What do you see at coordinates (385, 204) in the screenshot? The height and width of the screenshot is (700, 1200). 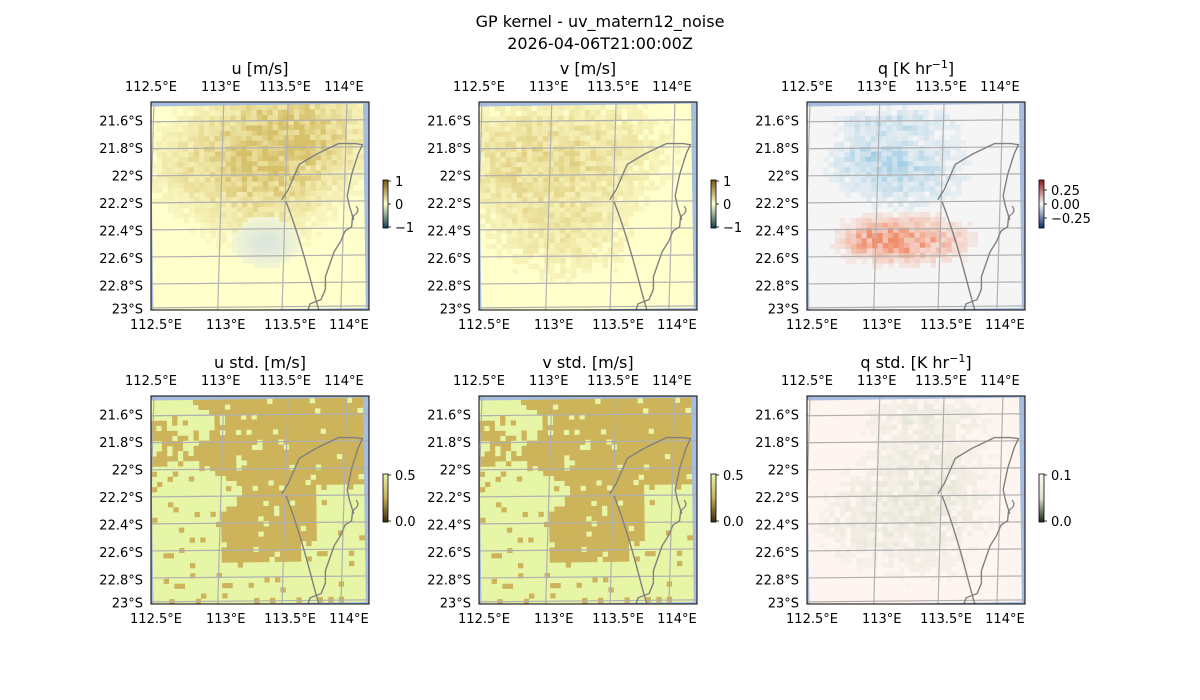 I see `colorbar-gradient` at bounding box center [385, 204].